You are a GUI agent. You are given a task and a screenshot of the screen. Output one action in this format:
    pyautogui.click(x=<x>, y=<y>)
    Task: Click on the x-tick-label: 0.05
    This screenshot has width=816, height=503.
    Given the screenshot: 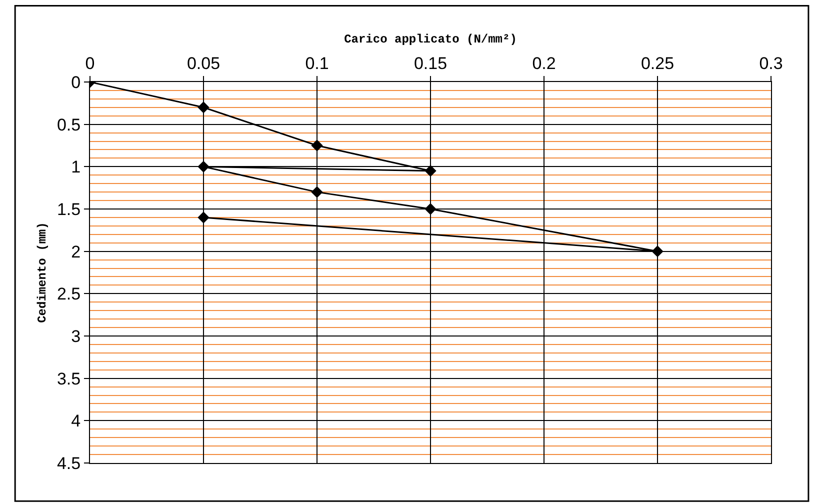 What is the action you would take?
    pyautogui.click(x=203, y=64)
    